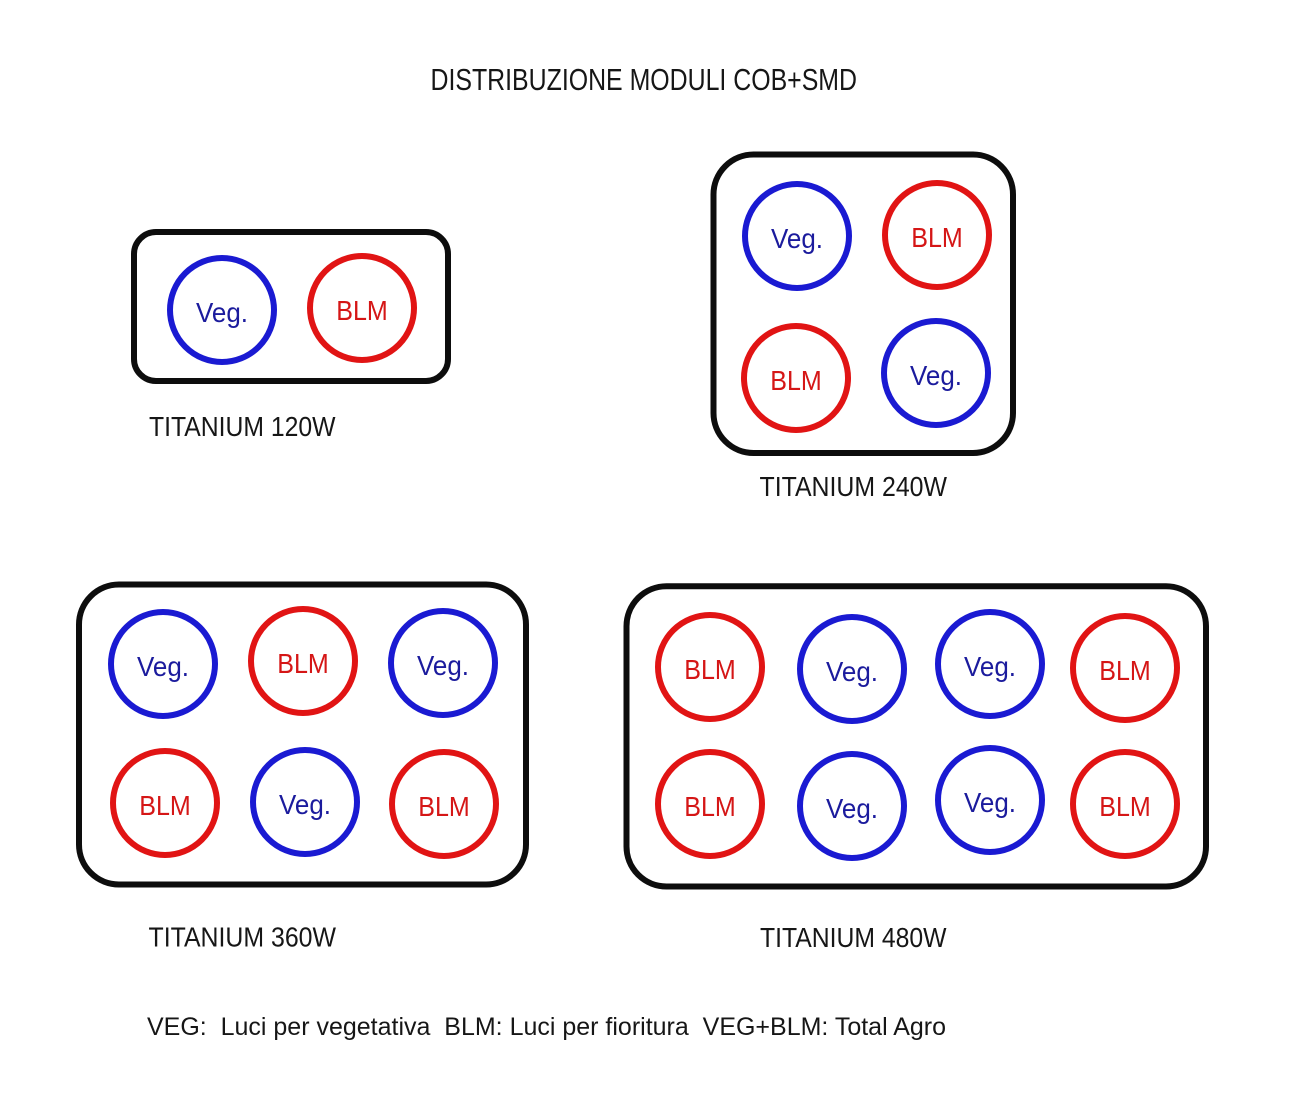  What do you see at coordinates (243, 937) in the screenshot?
I see `svg-text: TITANIUM 360W` at bounding box center [243, 937].